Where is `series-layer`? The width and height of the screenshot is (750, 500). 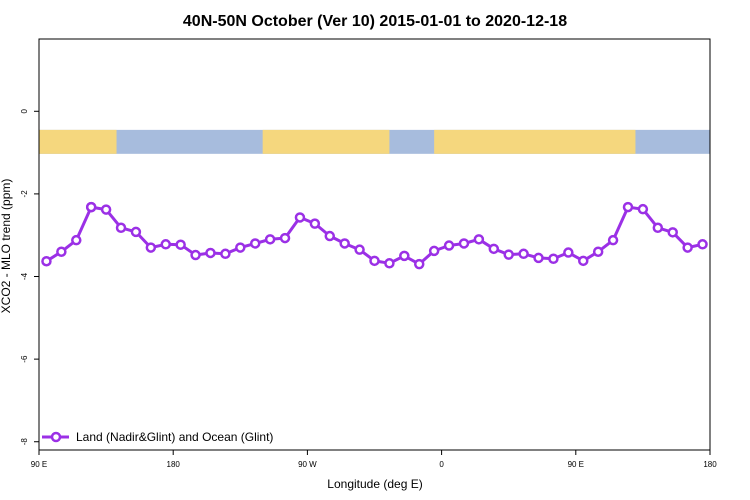
series-layer is located at coordinates (374, 235).